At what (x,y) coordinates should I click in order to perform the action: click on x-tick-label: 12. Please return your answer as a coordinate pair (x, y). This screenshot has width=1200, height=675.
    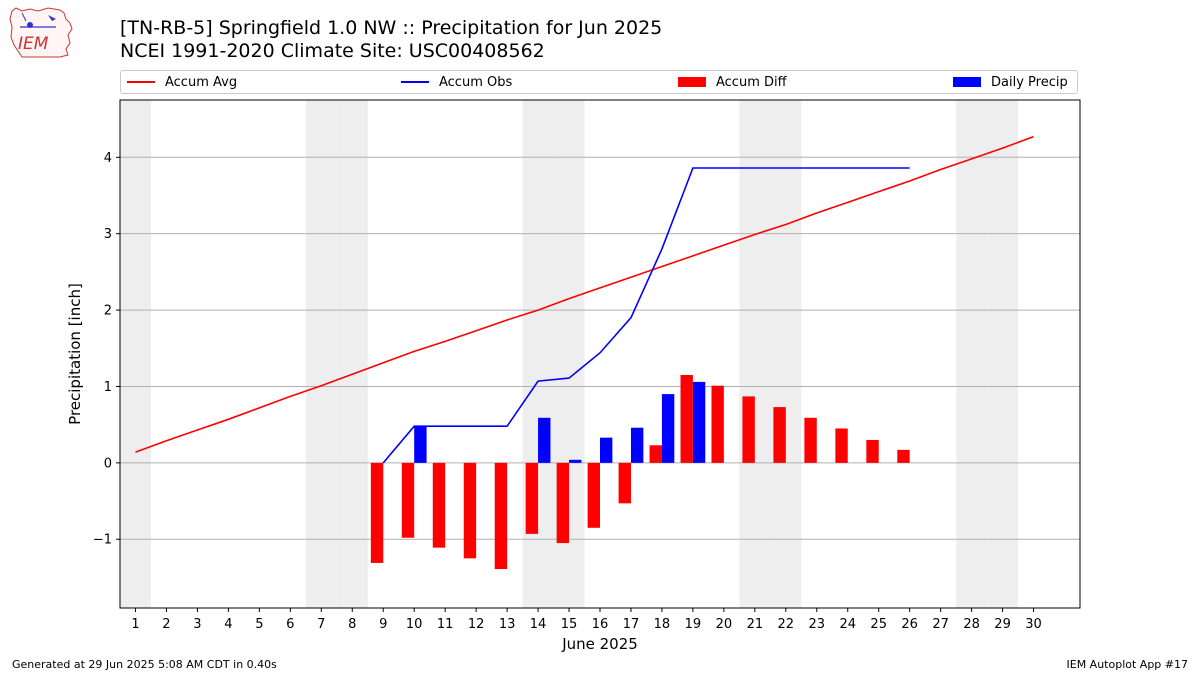
    Looking at the image, I should click on (476, 624).